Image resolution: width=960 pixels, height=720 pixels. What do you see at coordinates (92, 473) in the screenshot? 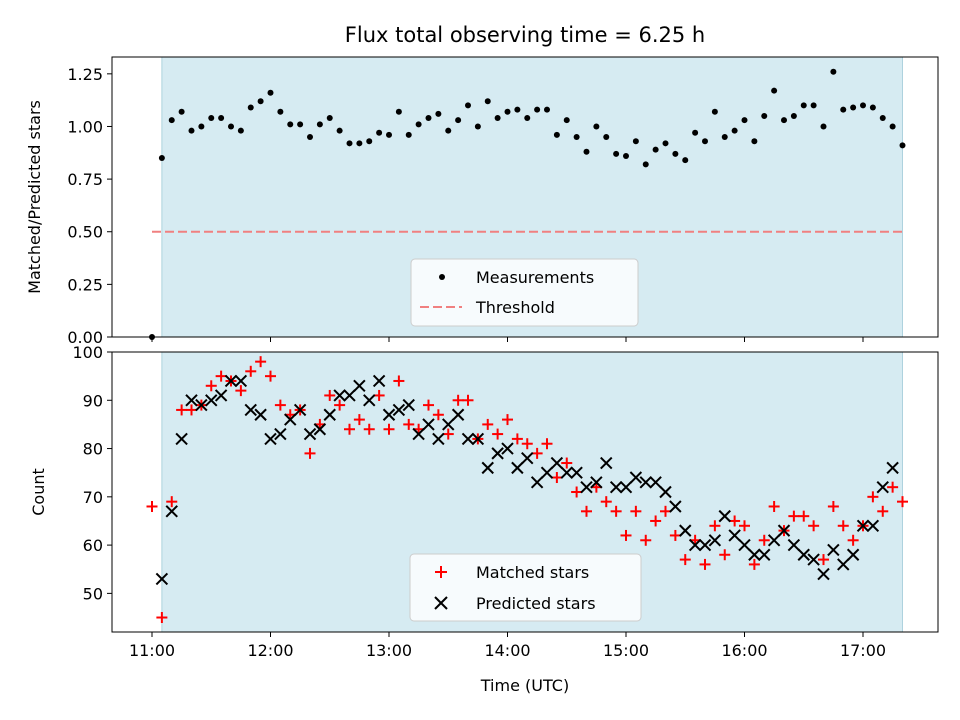
I see `bottom-y-ticks: 50 60 70 80 90 100` at bounding box center [92, 473].